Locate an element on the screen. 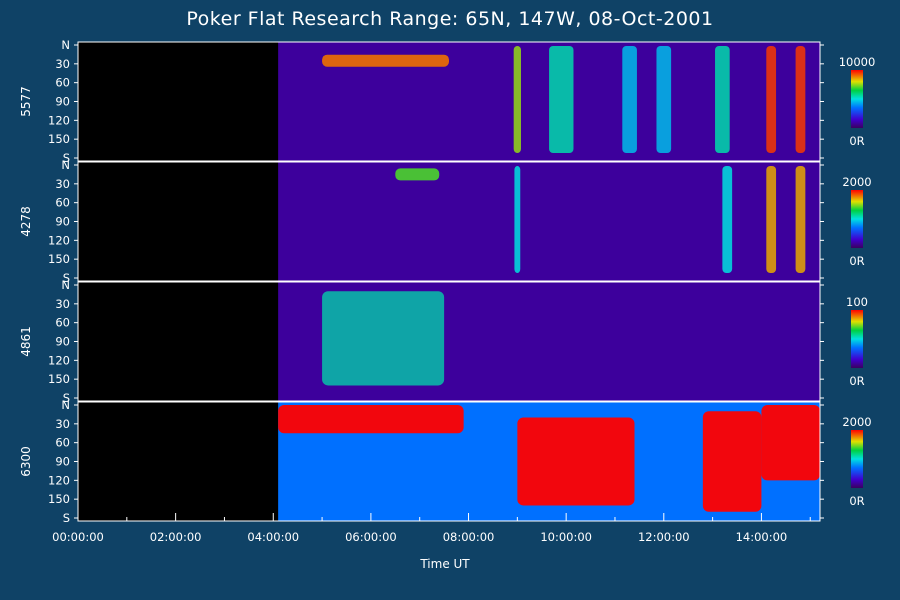 The width and height of the screenshot is (900, 600). wavelength-label: 4278 is located at coordinates (26, 221).